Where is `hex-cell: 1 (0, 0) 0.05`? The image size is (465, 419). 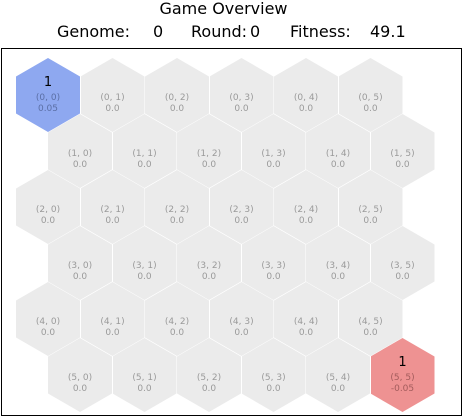
hex-cell: 1 (0, 0) 0.05 is located at coordinates (48, 95).